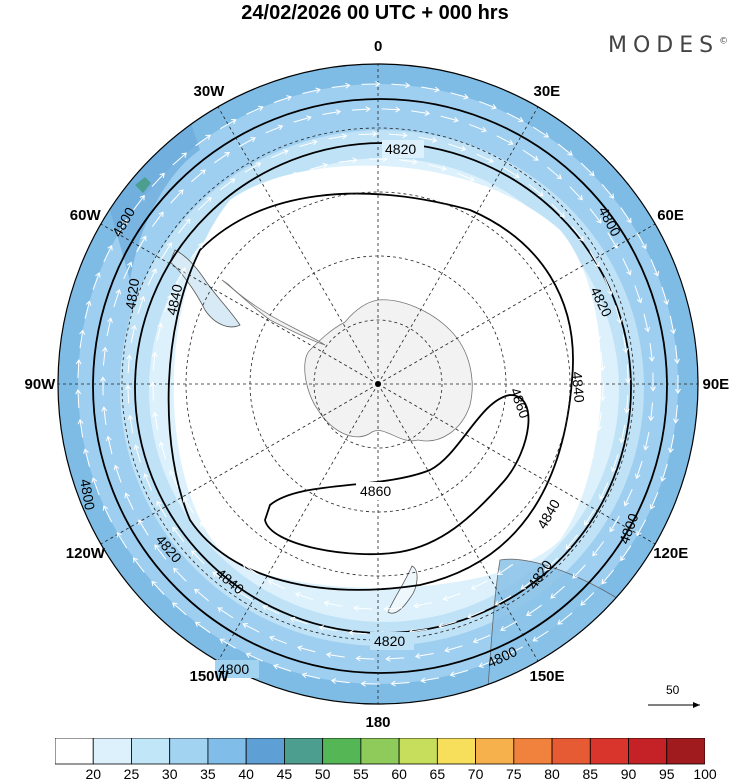  What do you see at coordinates (399, 774) in the screenshot?
I see `colorbar-tick-label: 60` at bounding box center [399, 774].